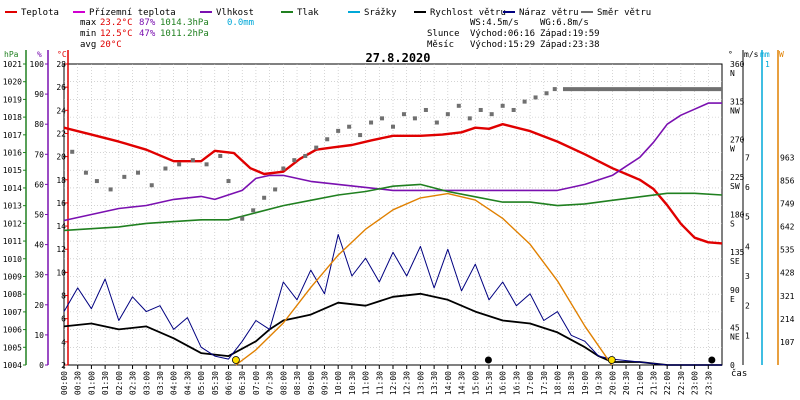 The width and height of the screenshot is (800, 400). Describe the element at coordinates (787, 296) in the screenshot. I see `solar-tick-label: 321` at that location.